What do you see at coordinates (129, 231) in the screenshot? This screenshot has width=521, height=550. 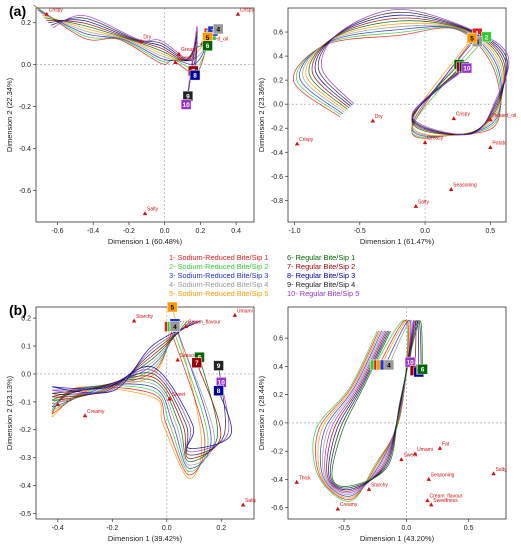 I see `x-tick-label: -0.2` at bounding box center [129, 231].